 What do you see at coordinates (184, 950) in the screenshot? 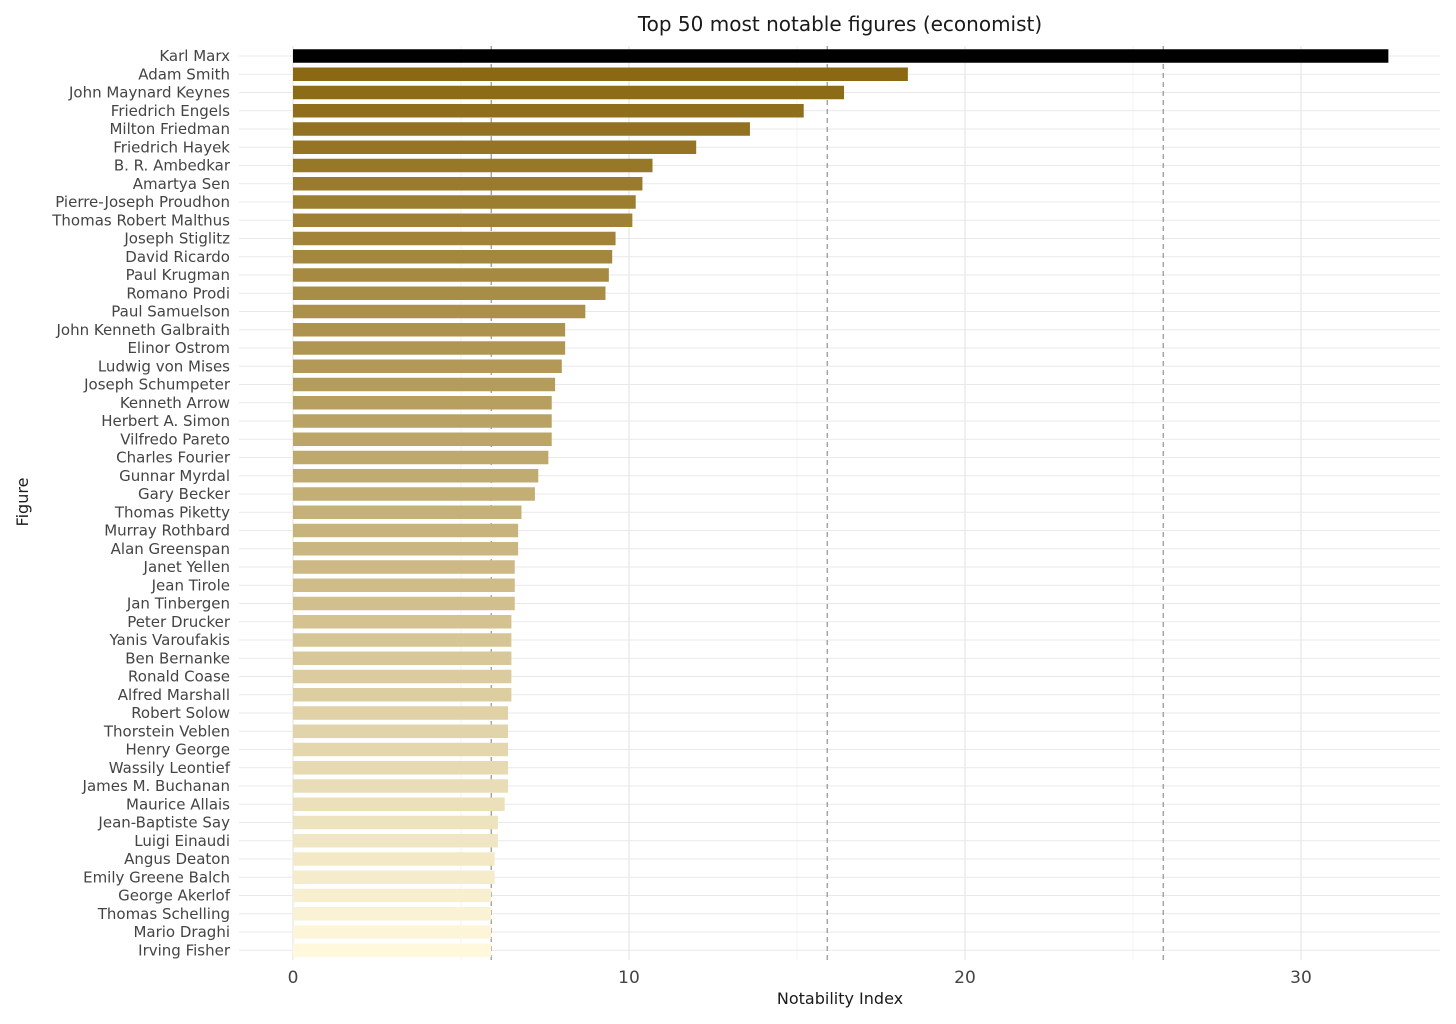
I see `y-tick-label: Irving Fisher` at bounding box center [184, 950].